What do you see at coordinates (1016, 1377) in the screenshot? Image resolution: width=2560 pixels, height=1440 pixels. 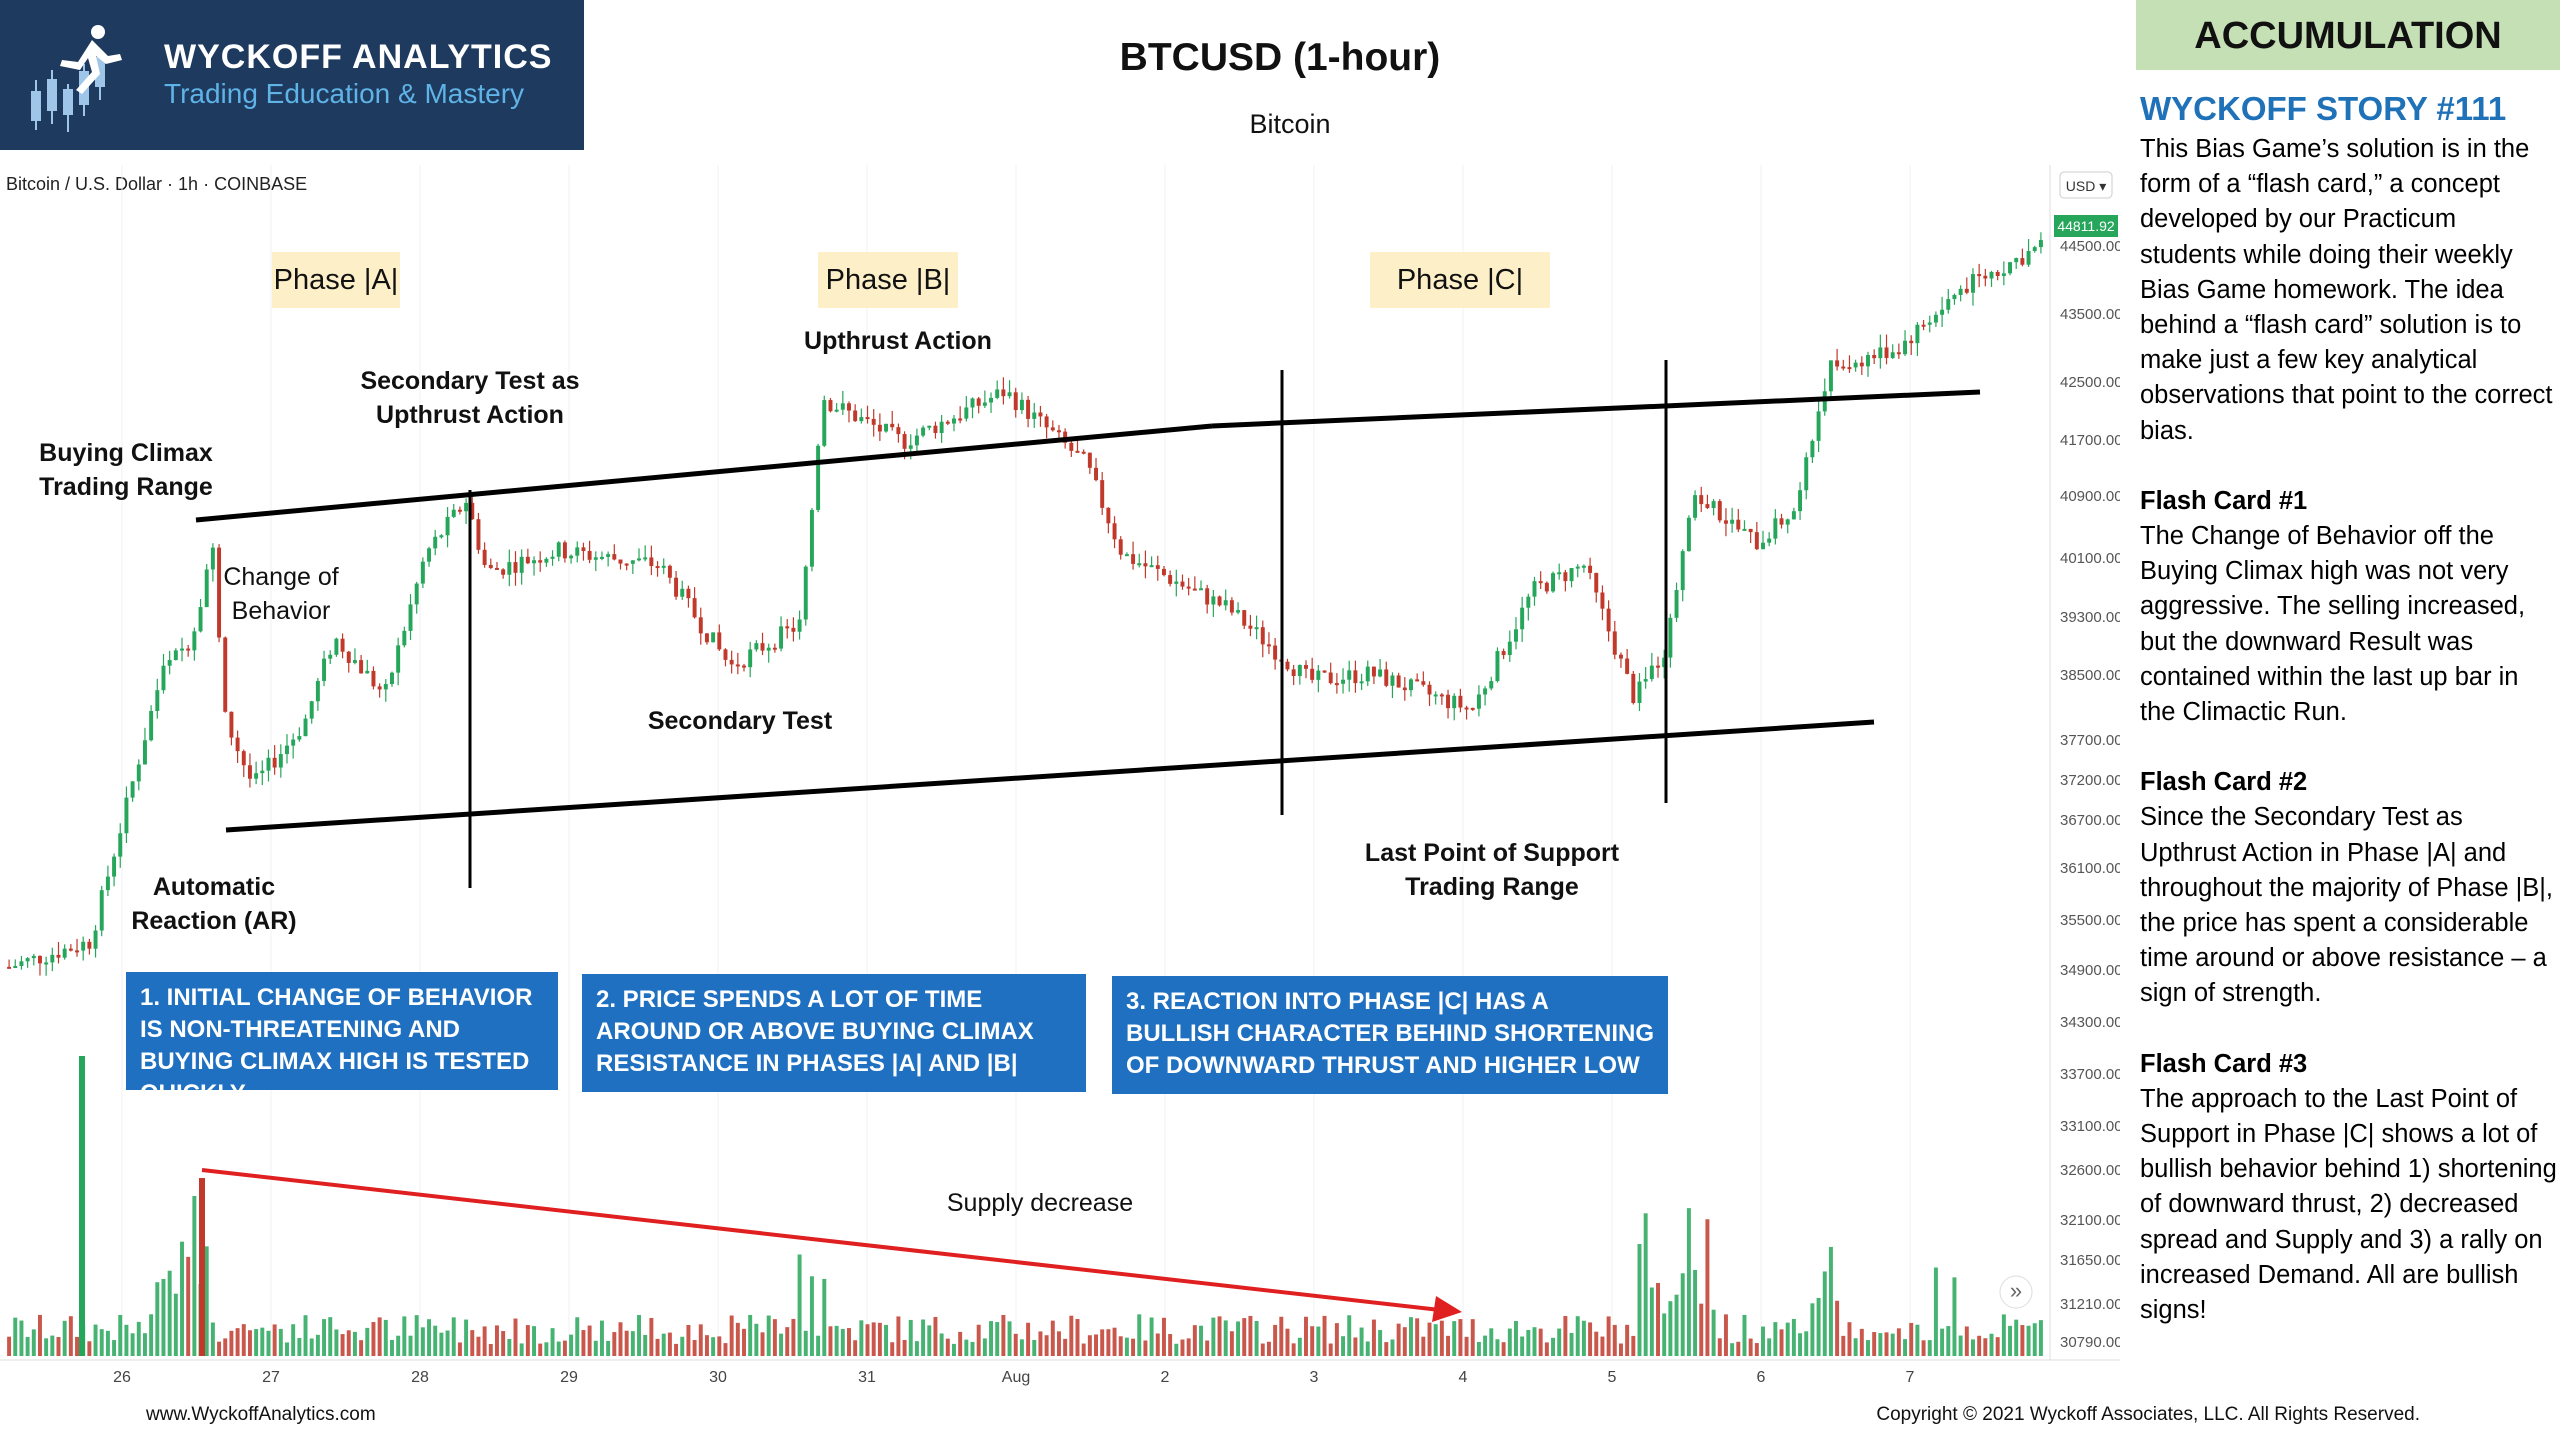 I see `date-tick-label: Aug` at bounding box center [1016, 1377].